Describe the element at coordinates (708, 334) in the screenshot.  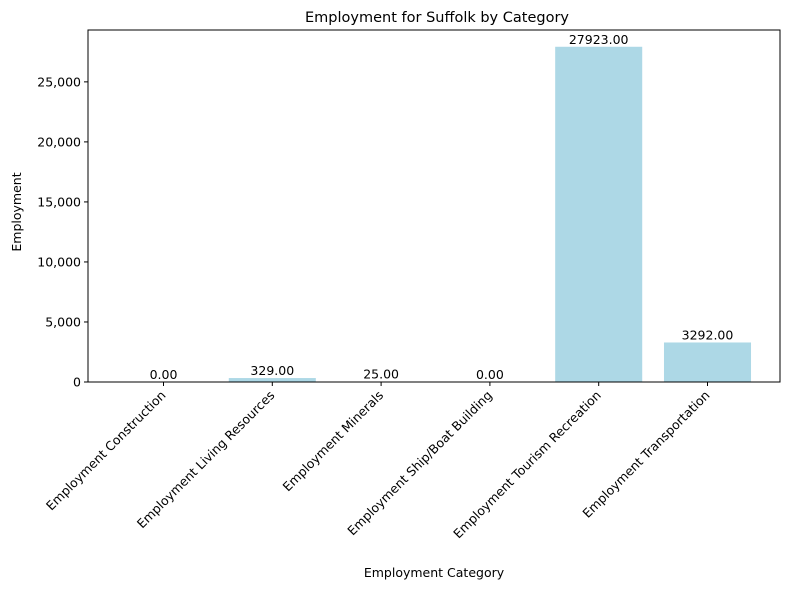
I see `data-label: 3292.00` at that location.